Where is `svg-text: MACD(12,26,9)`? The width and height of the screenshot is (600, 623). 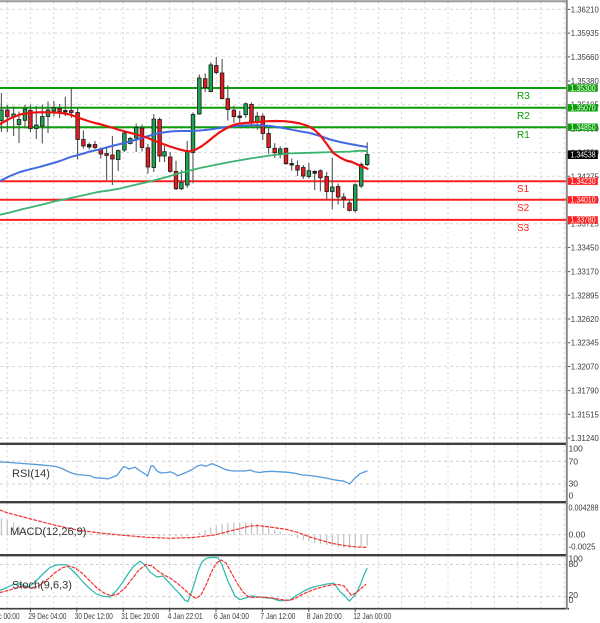 svg-text: MACD(12,26,9) is located at coordinates (48, 532).